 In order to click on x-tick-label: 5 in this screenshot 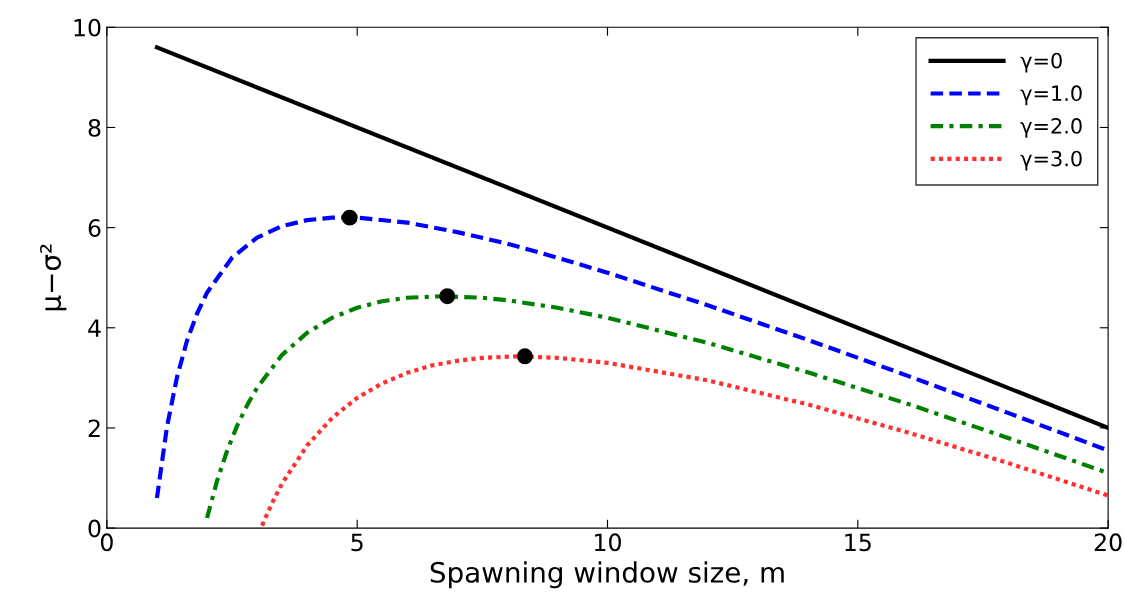, I will do `click(357, 542)`.